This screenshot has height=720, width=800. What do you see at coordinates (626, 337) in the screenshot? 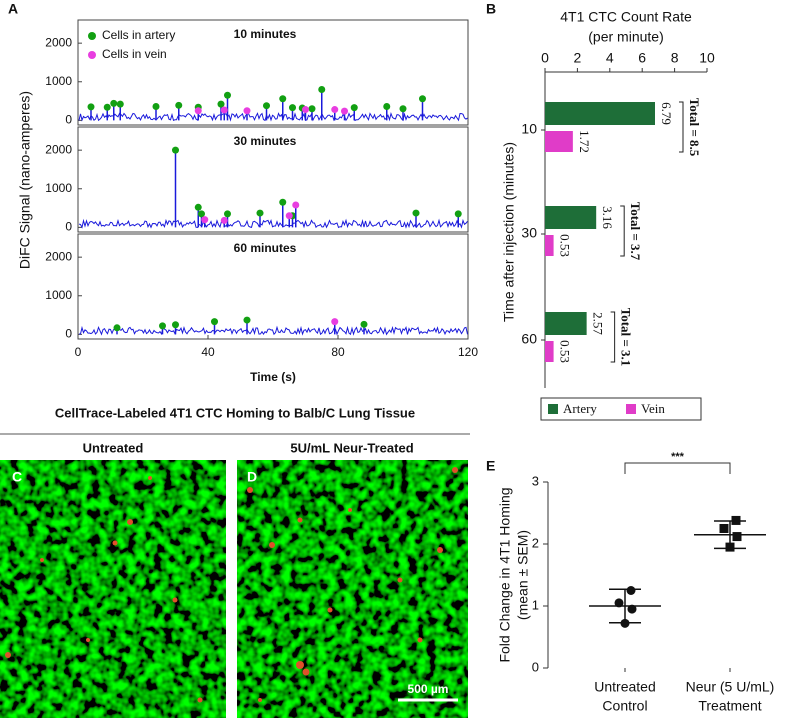
I see `total-annotation: Total = 3.1` at bounding box center [626, 337].